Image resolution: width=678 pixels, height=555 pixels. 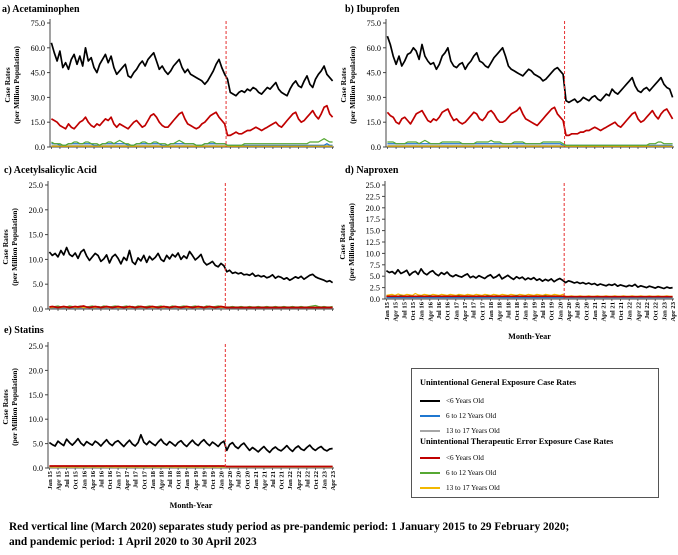 I want to click on x-tick-label: Oct 22, so click(x=316, y=479).